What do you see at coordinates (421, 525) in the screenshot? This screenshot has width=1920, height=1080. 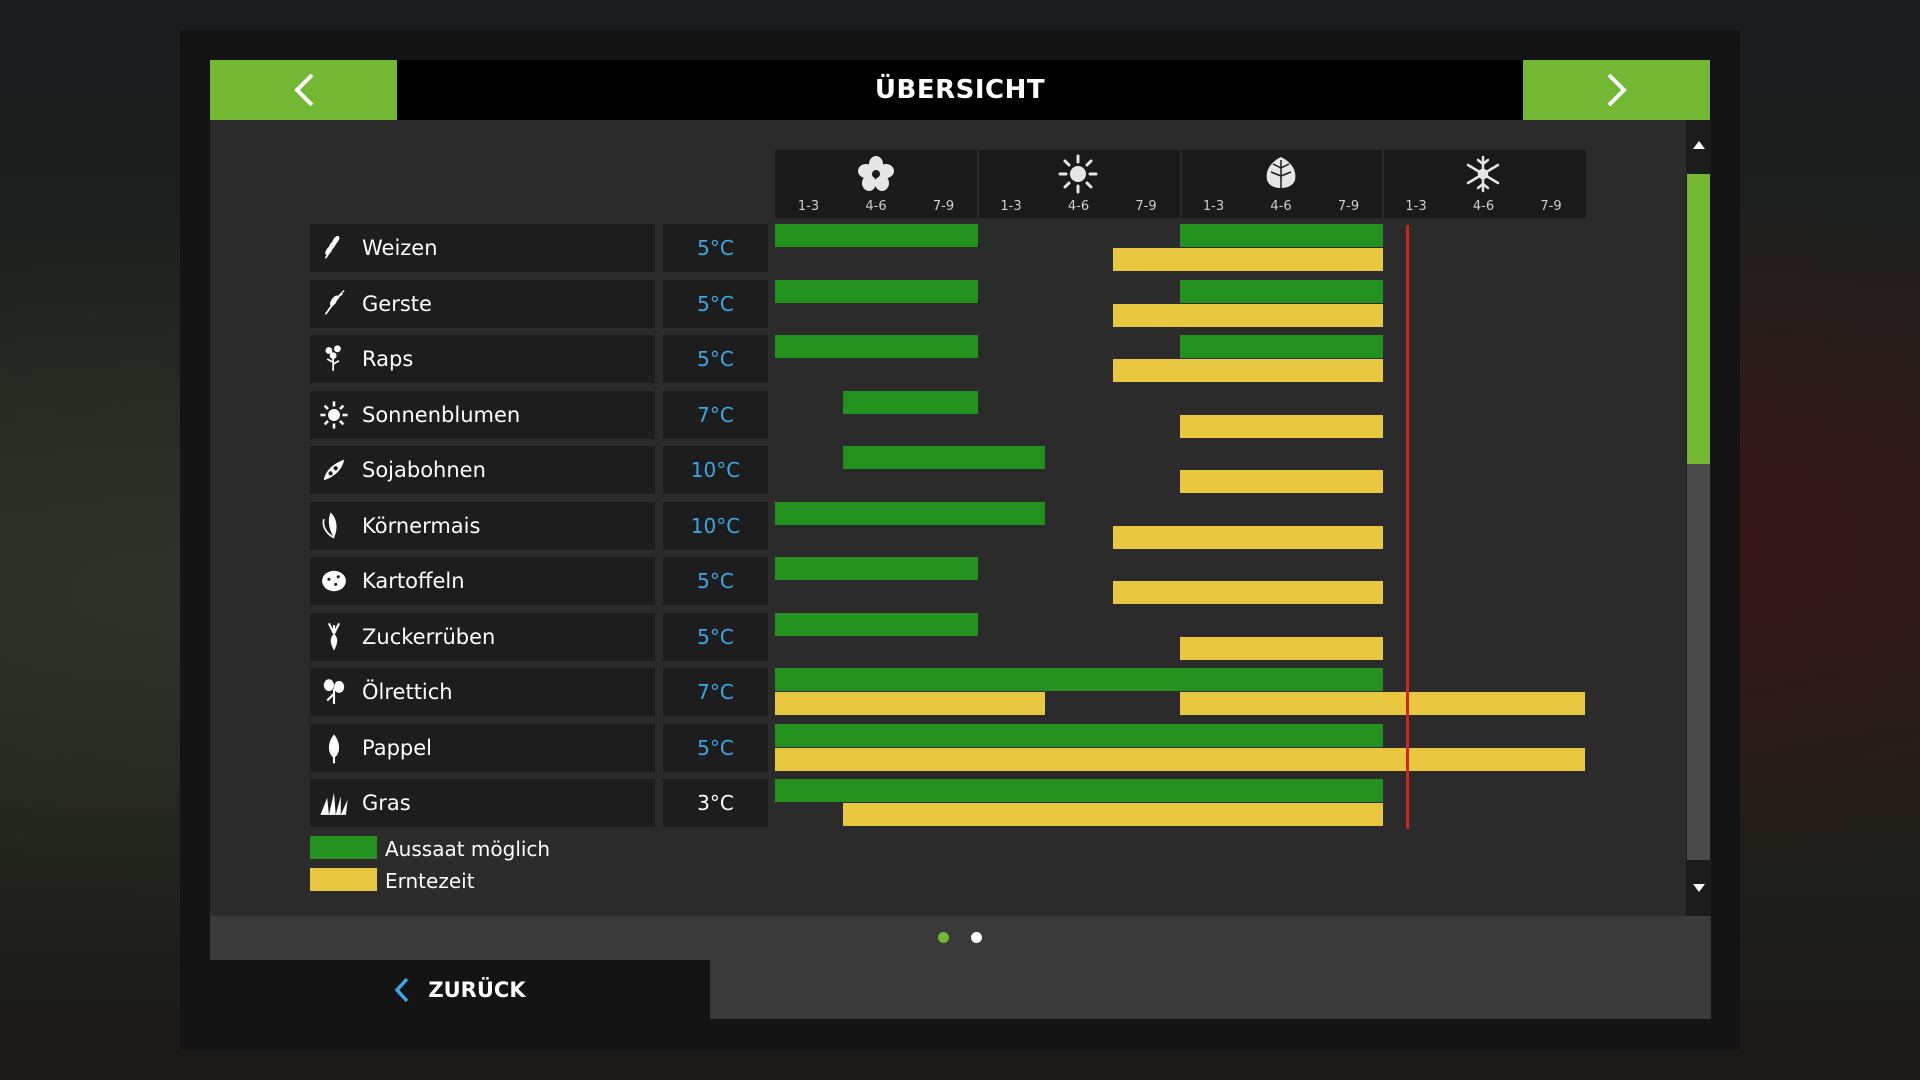 I see `crop-name: Körnermais` at bounding box center [421, 525].